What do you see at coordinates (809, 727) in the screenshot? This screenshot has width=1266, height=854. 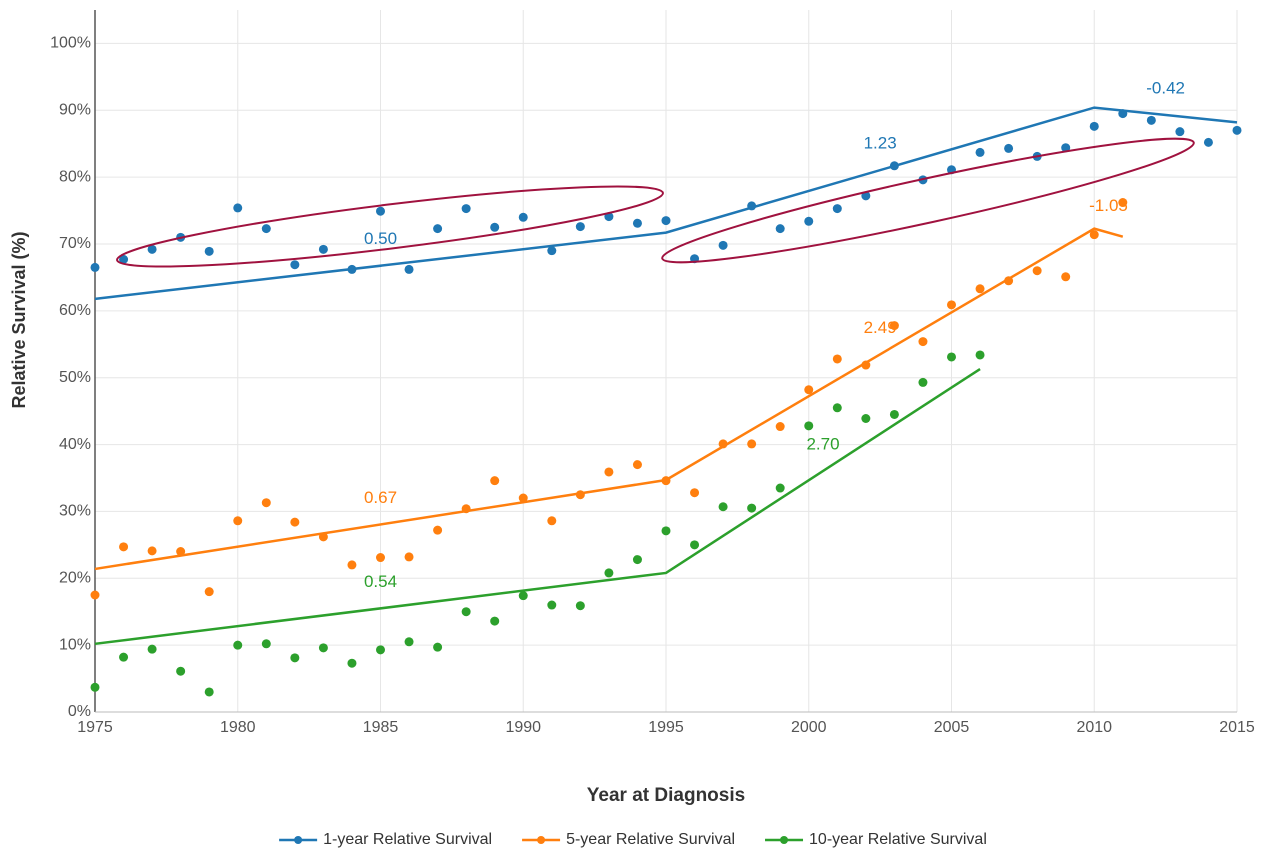 I see `x-tick-label: 2000` at bounding box center [809, 727].